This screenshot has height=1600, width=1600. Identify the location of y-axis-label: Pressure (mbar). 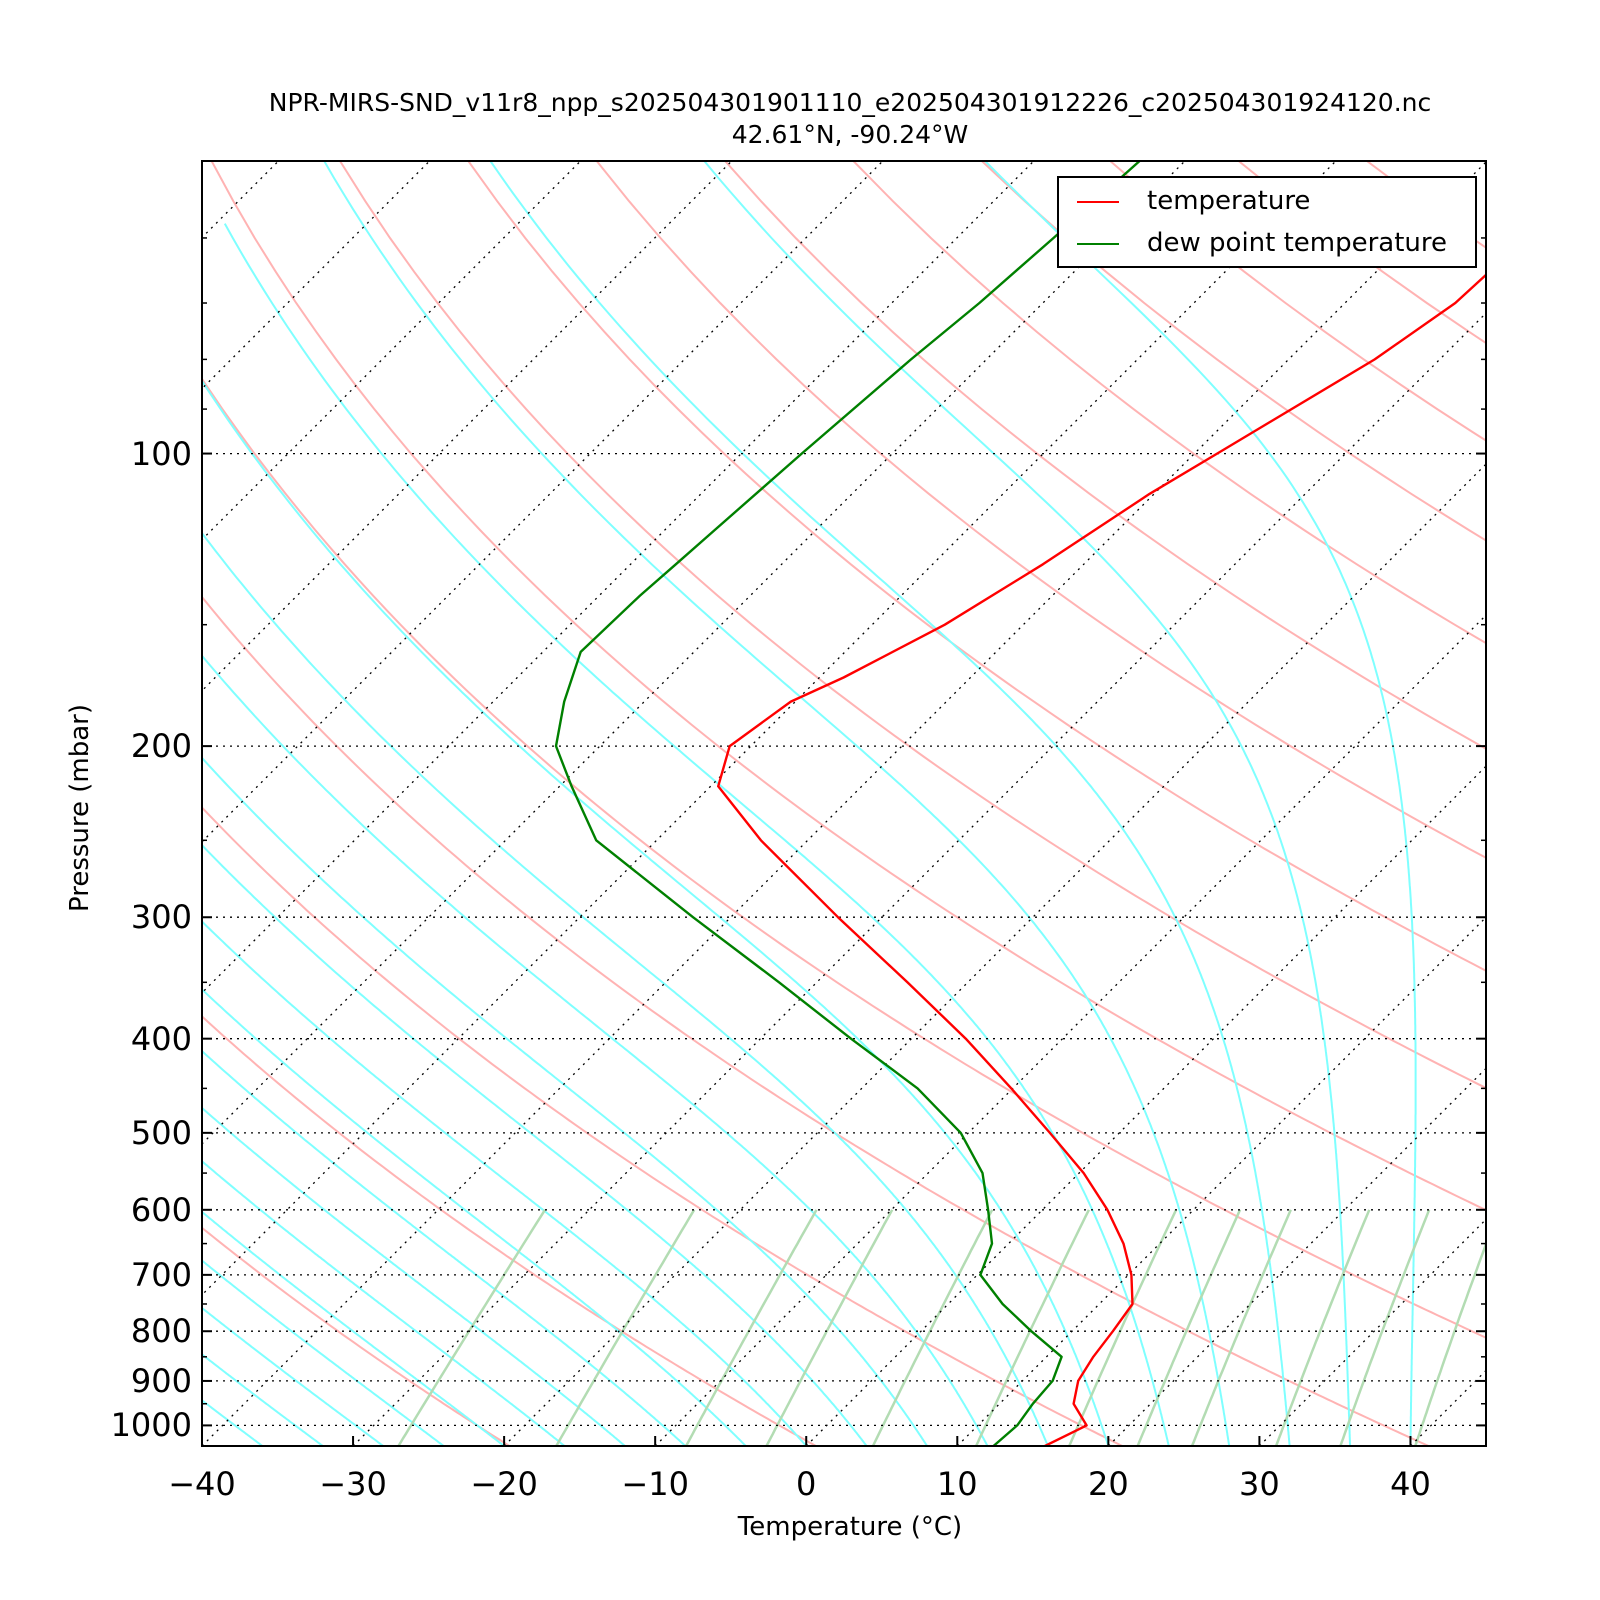
(80, 808).